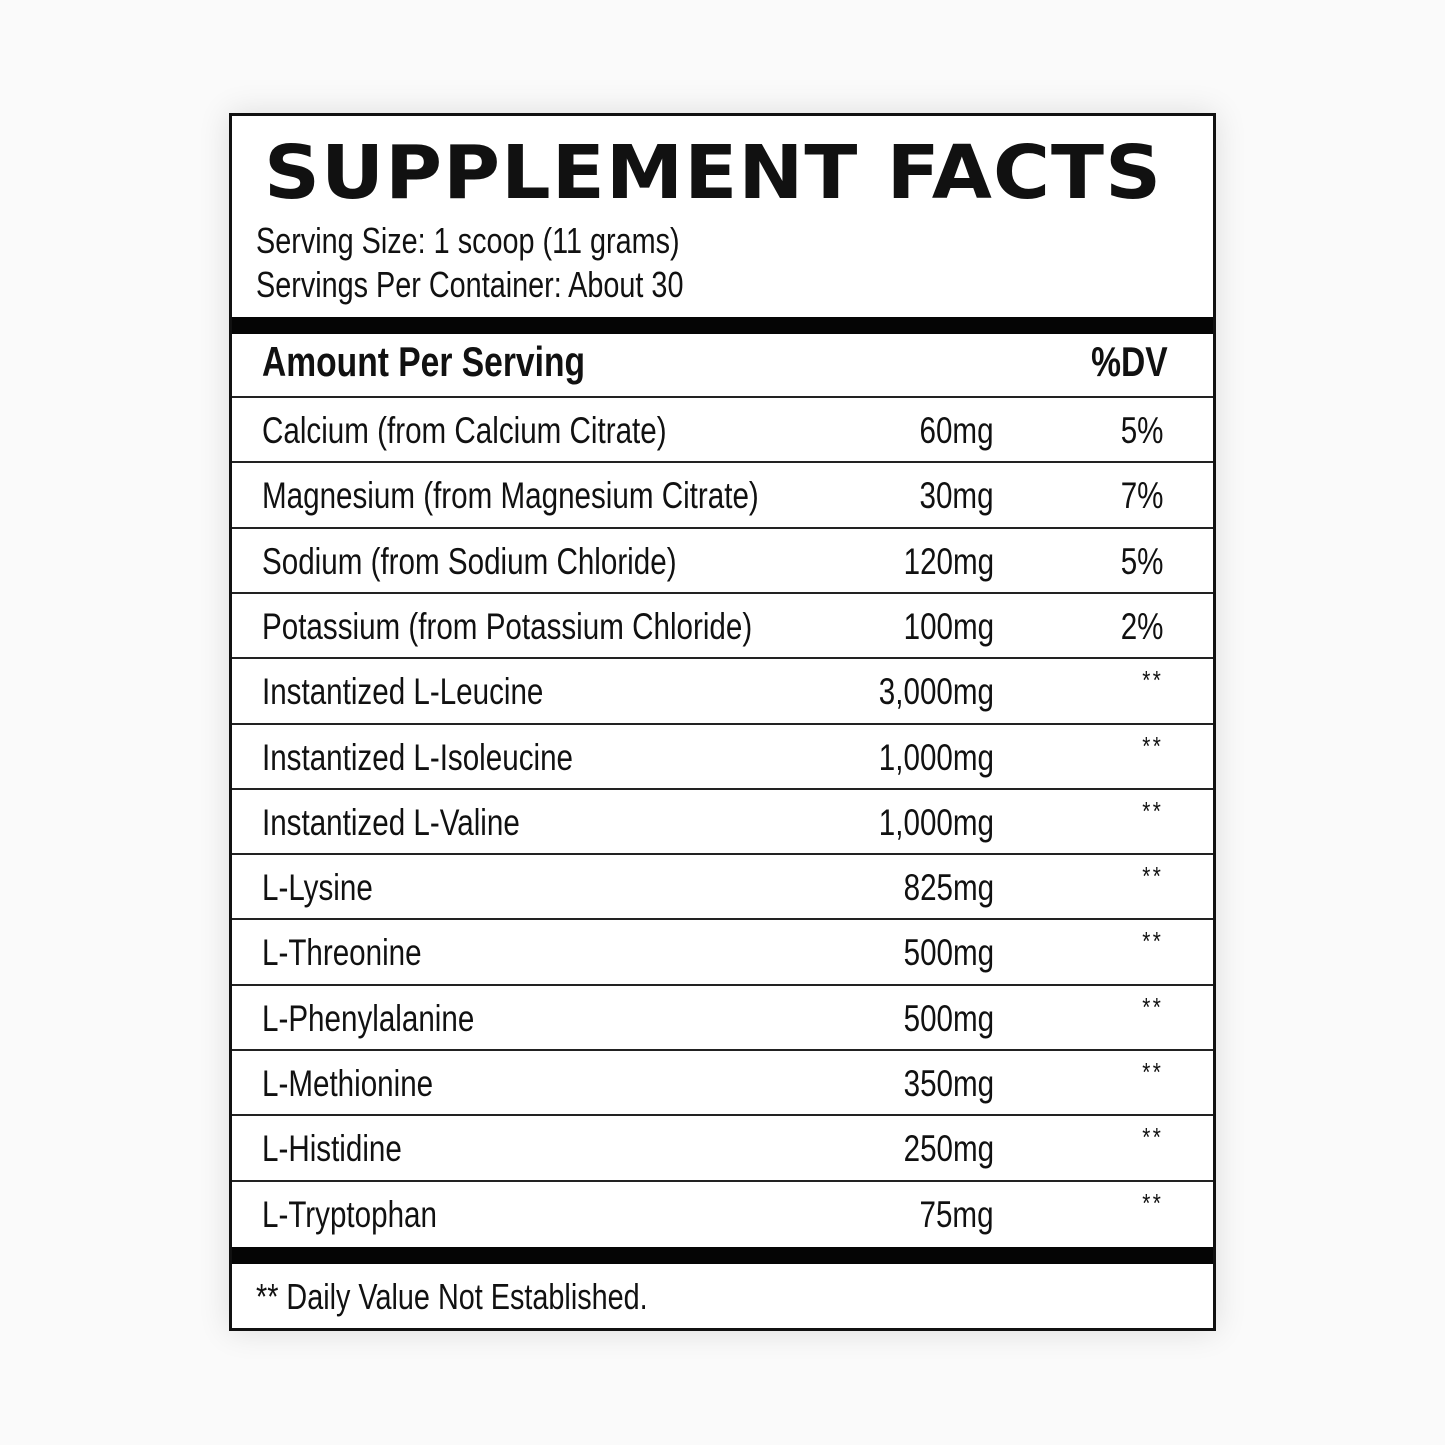 The width and height of the screenshot is (1445, 1445). What do you see at coordinates (722, 1081) in the screenshot?
I see `table-row: L-Methionine 350mg **` at bounding box center [722, 1081].